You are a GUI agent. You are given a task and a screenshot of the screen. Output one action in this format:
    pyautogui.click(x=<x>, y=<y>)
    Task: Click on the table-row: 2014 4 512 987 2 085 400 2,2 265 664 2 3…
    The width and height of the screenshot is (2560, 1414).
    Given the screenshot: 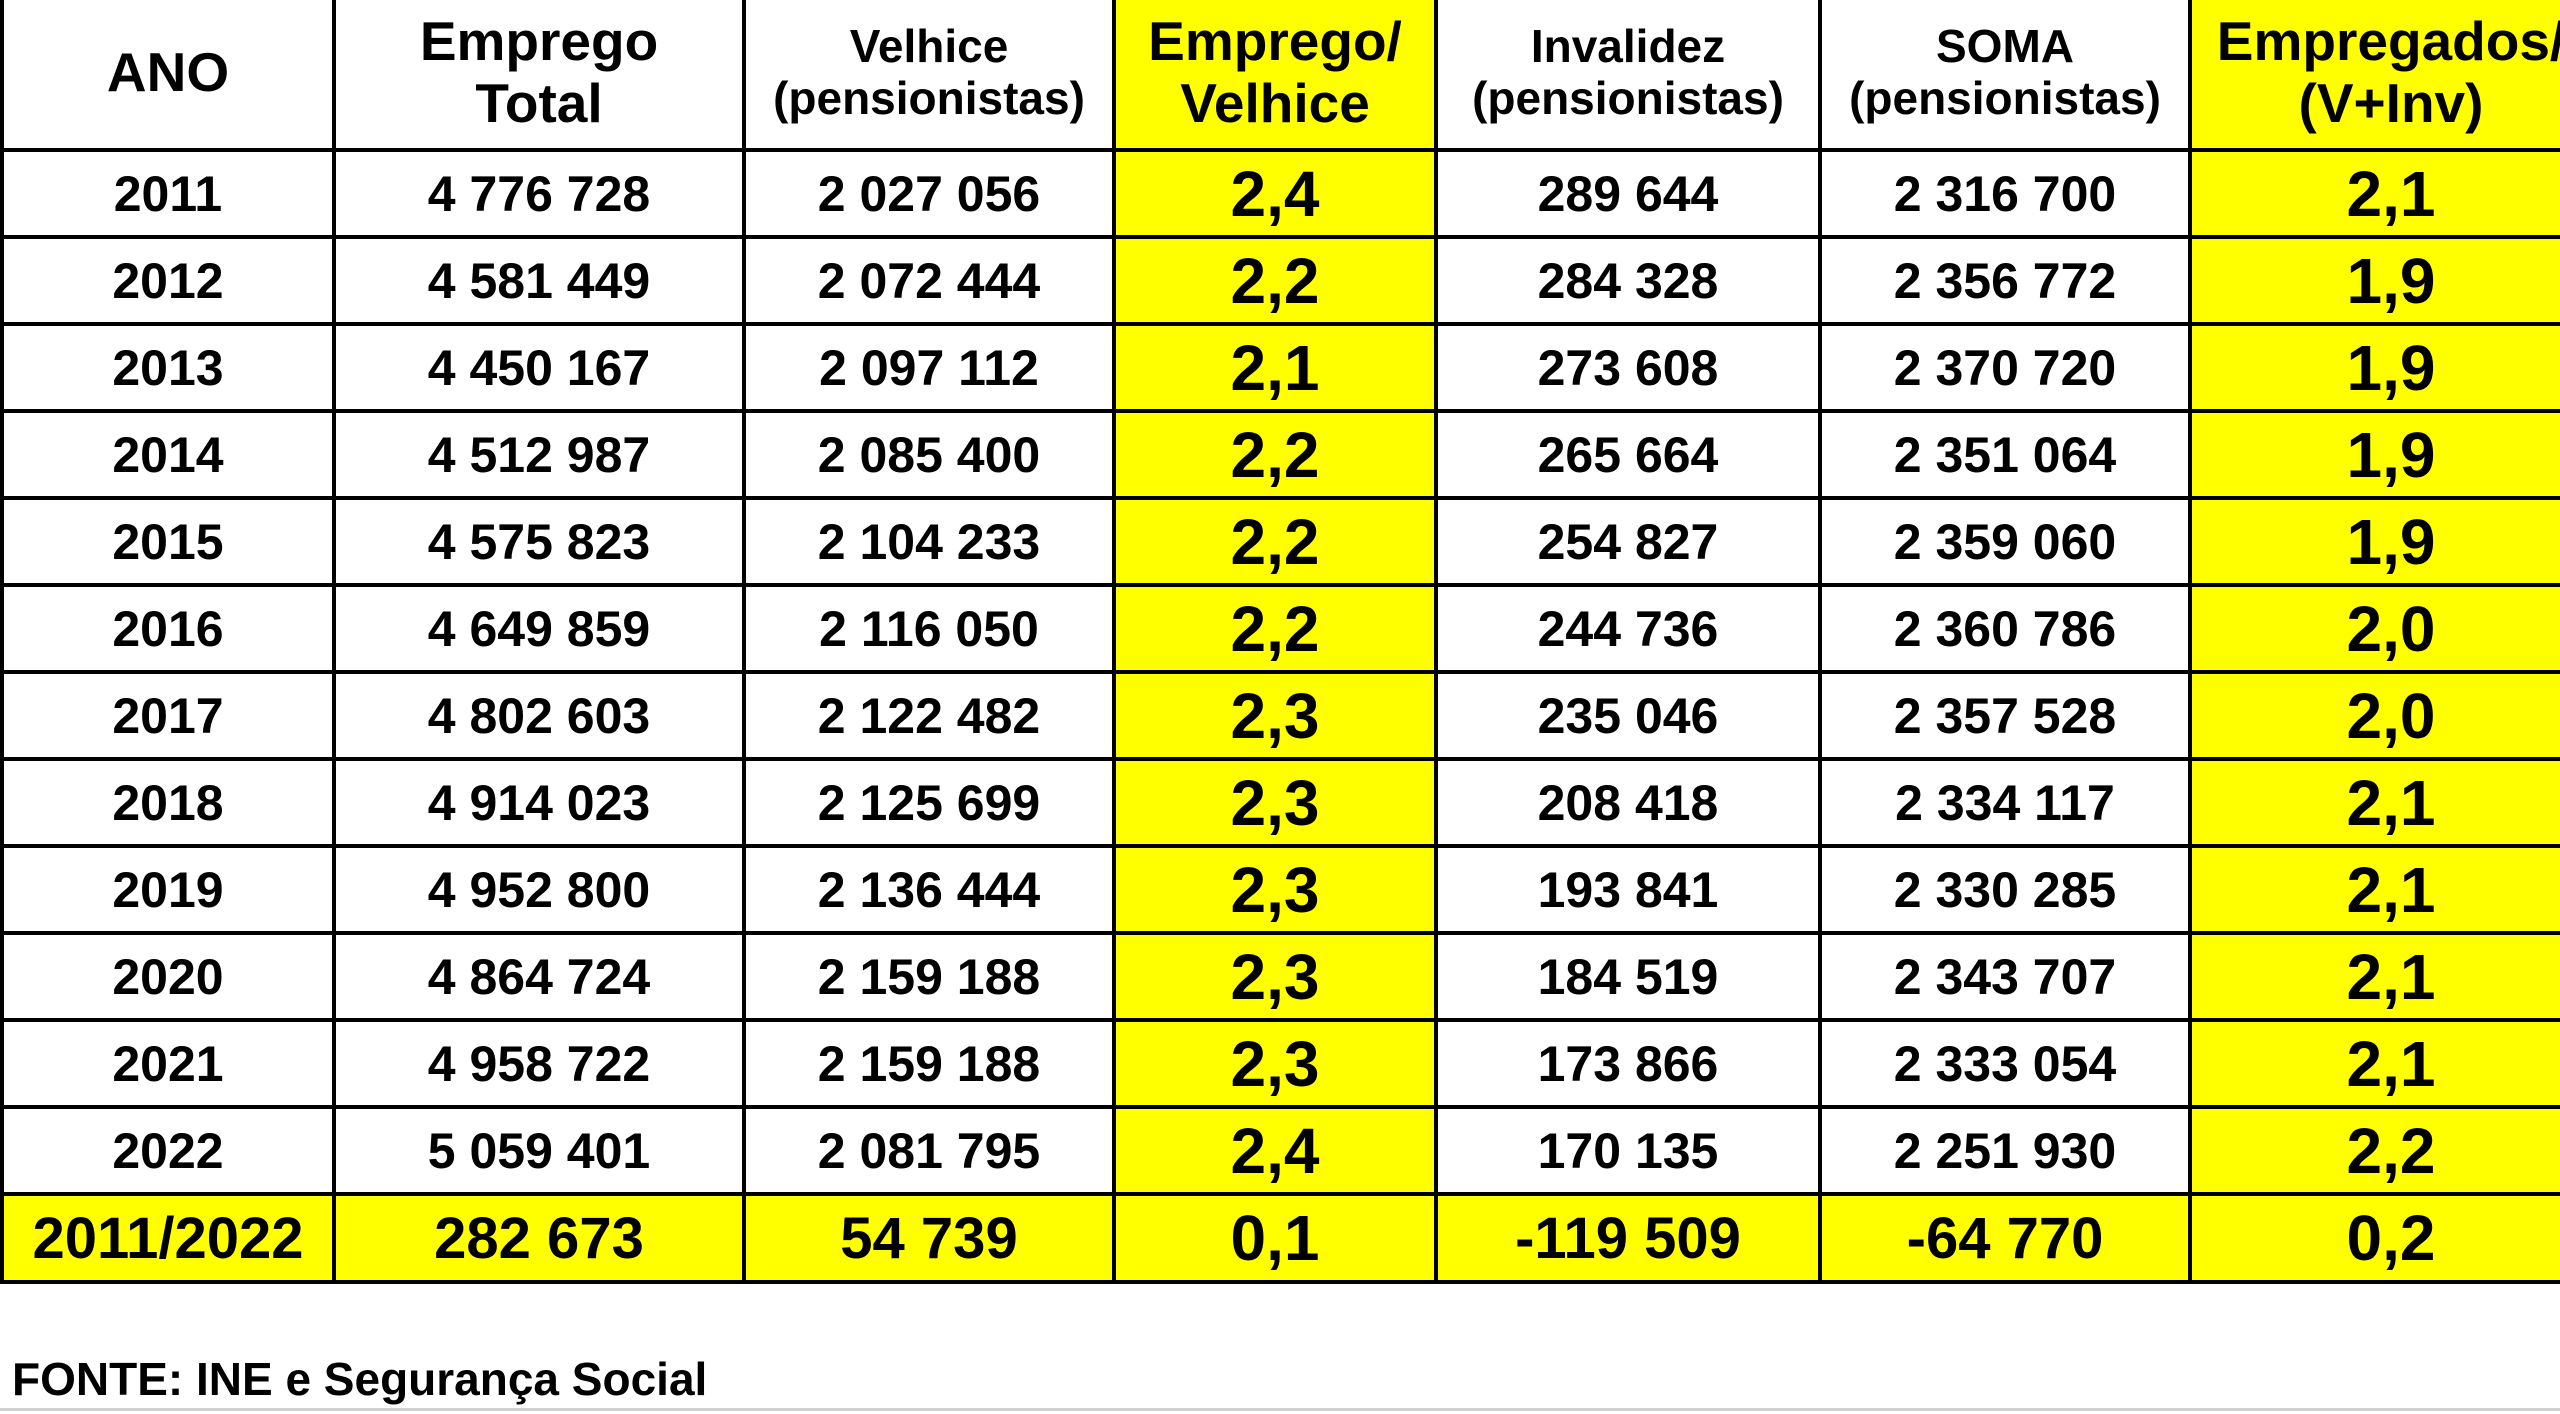 What is the action you would take?
    pyautogui.click(x=1280, y=454)
    